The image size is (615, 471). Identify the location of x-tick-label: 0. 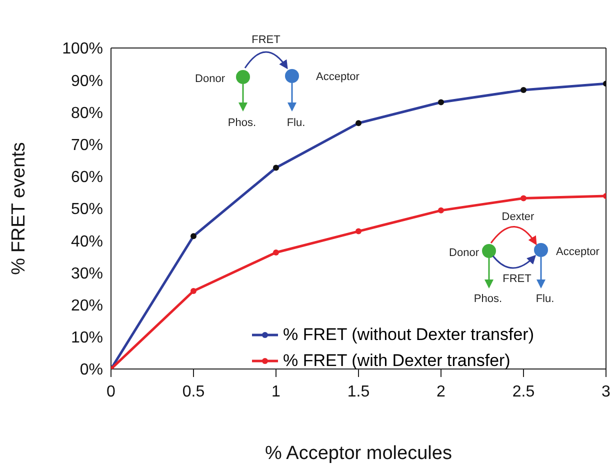
(111, 391).